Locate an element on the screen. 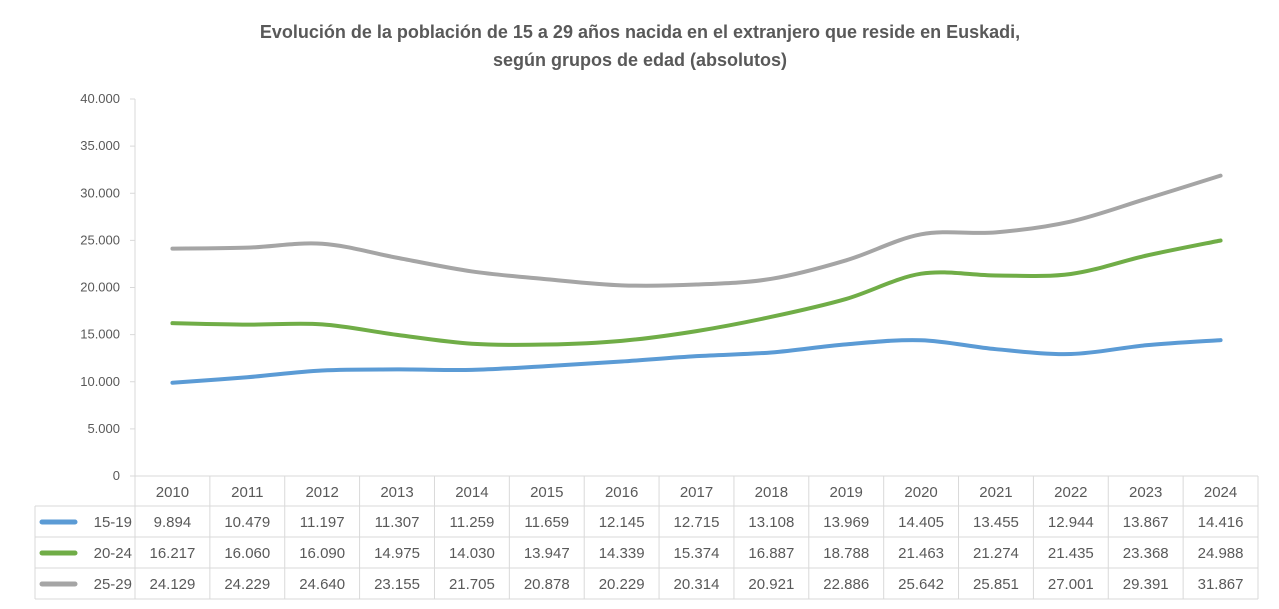 The width and height of the screenshot is (1279, 609). x-category-label: 2020 is located at coordinates (920, 492).